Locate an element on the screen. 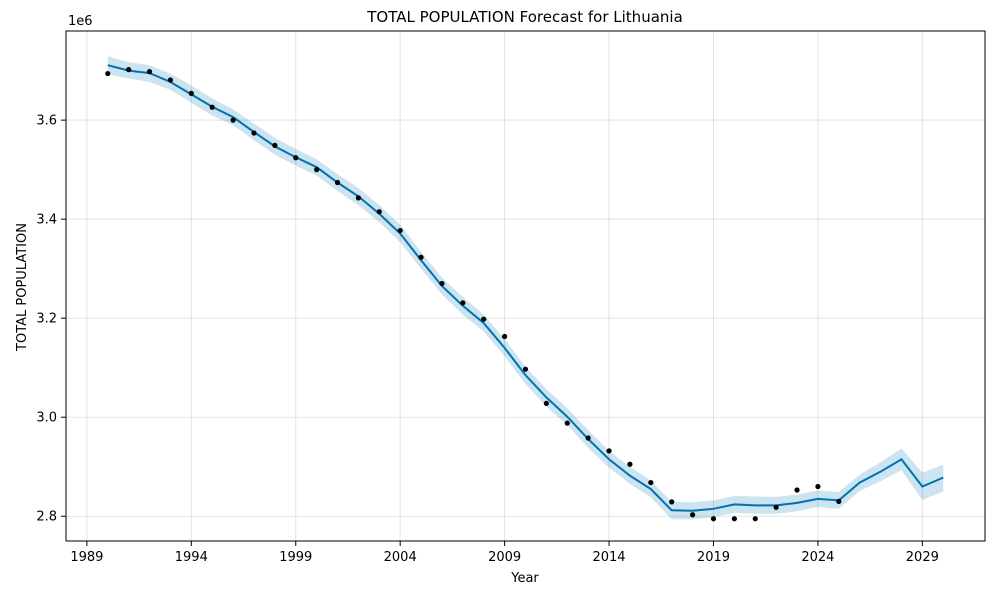  x-tick-label: 2029 is located at coordinates (922, 557).